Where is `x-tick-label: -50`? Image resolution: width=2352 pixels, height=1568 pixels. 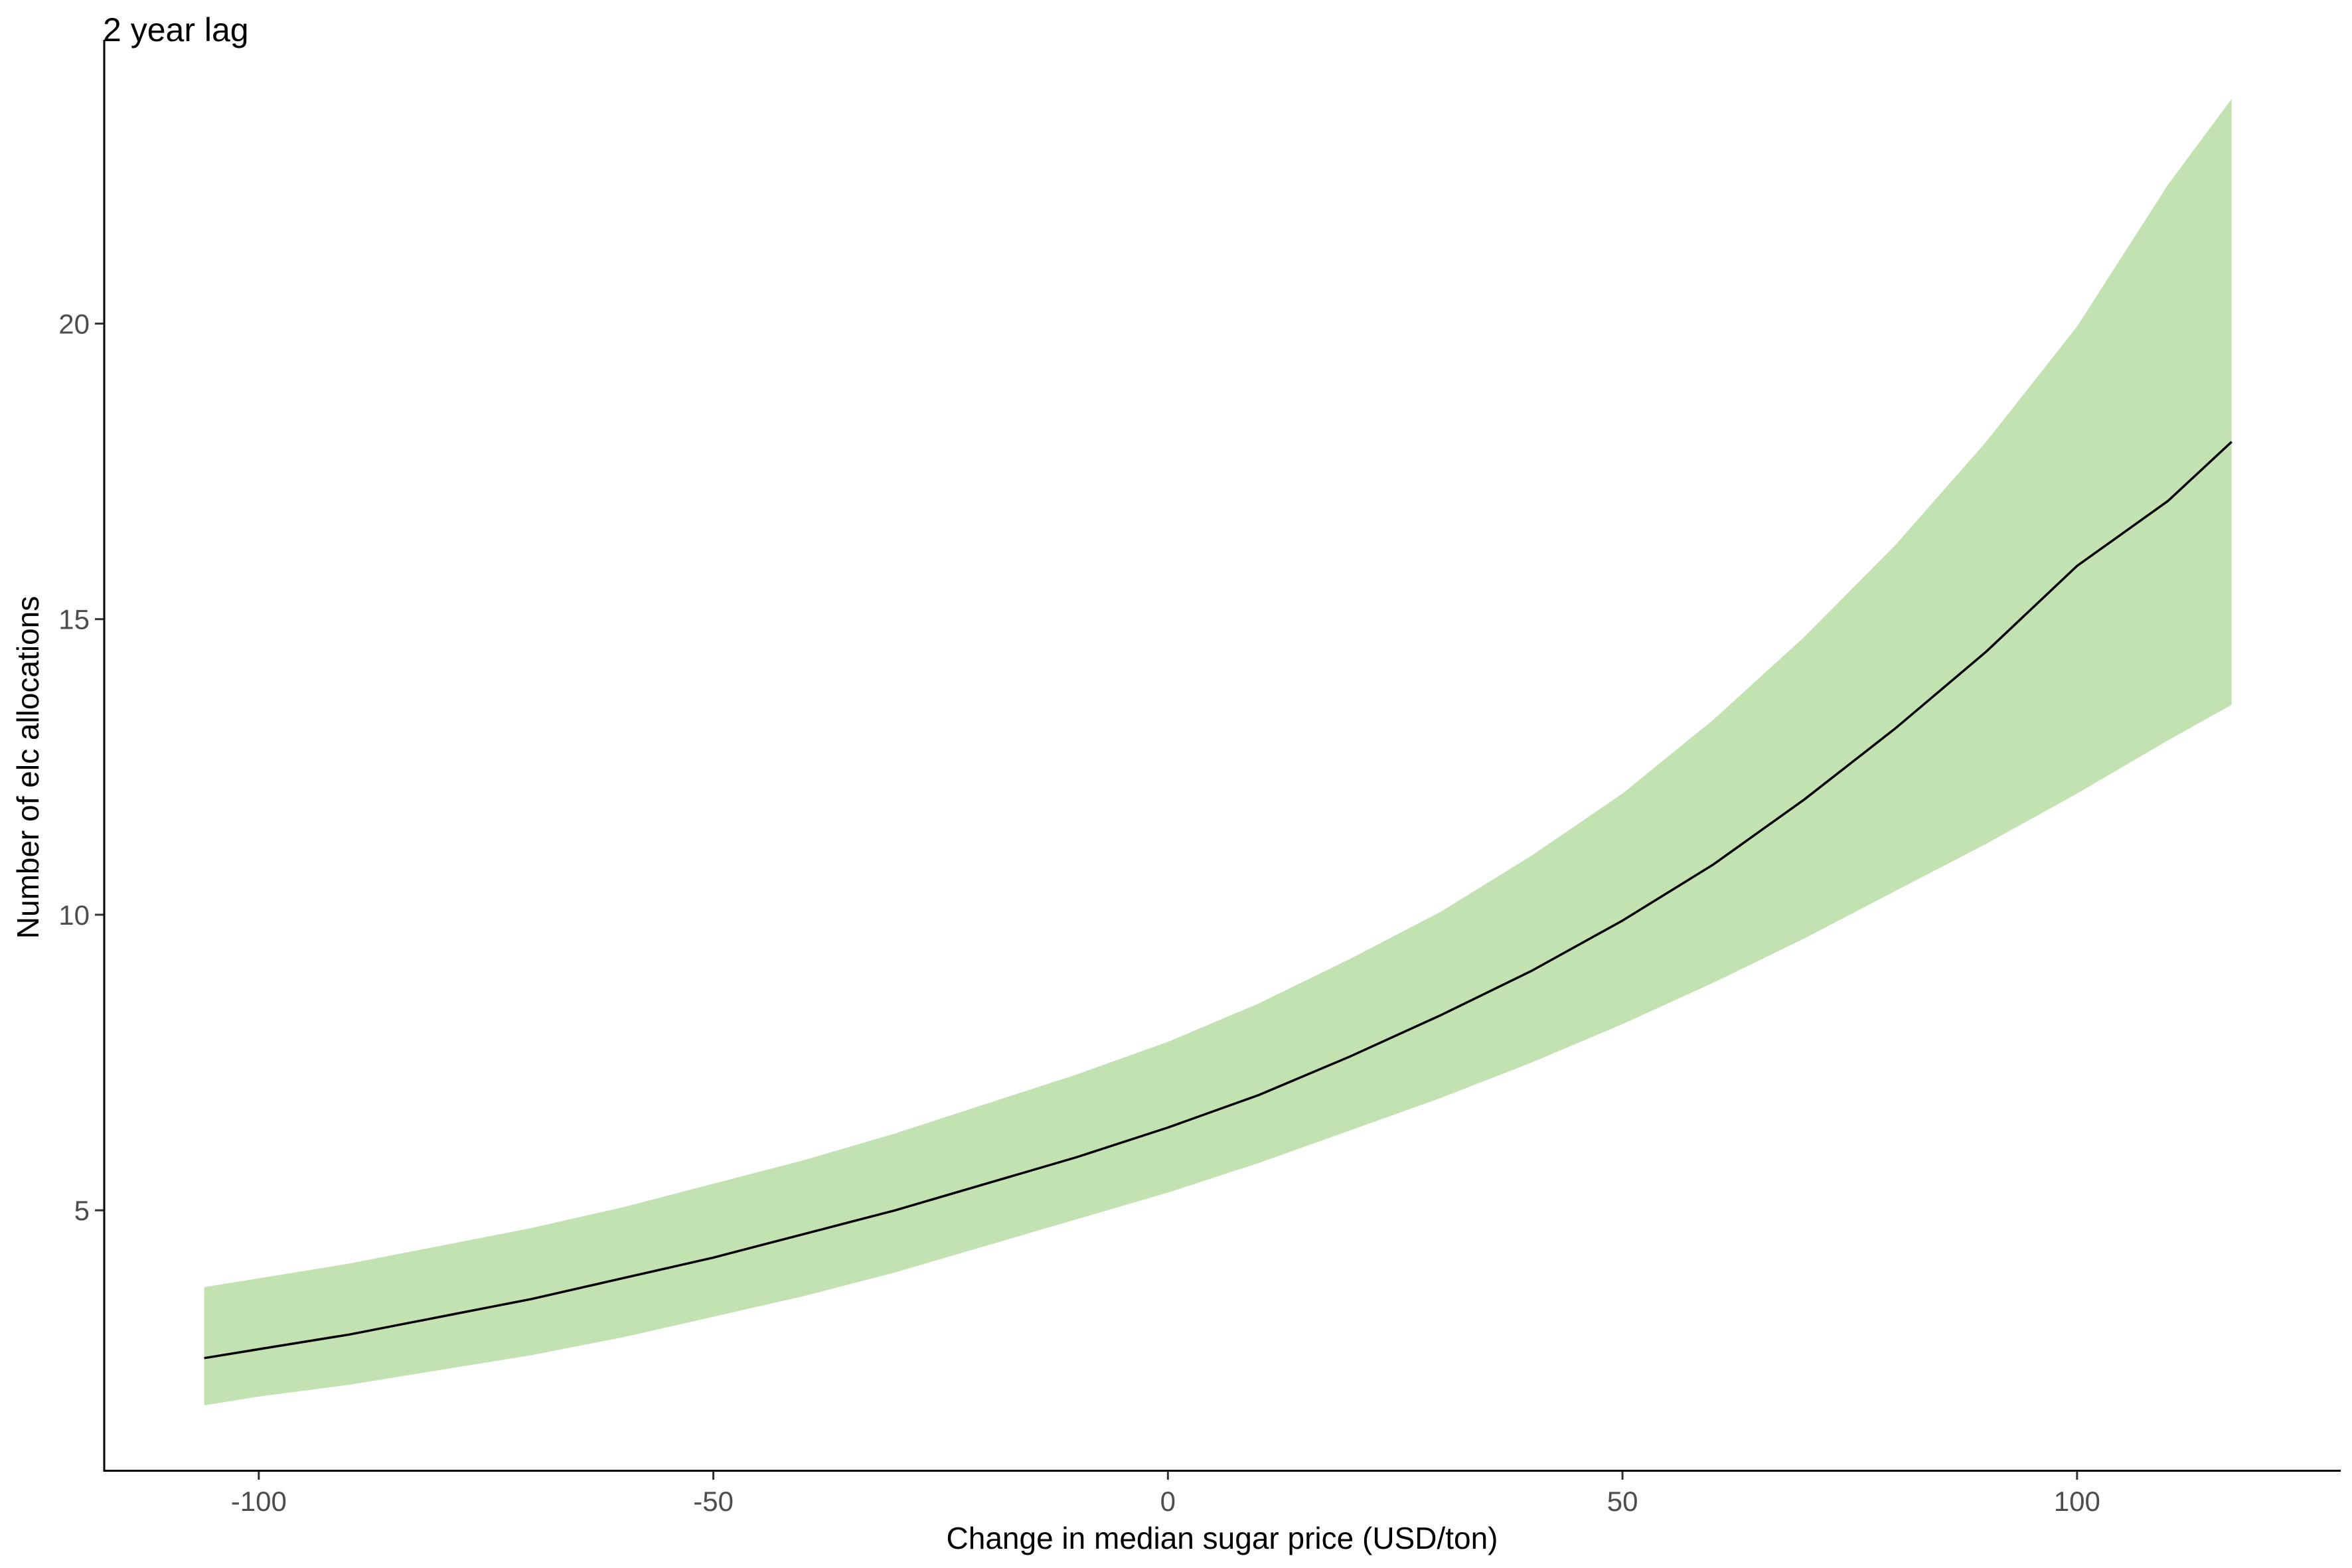
x-tick-label: -50 is located at coordinates (713, 1502).